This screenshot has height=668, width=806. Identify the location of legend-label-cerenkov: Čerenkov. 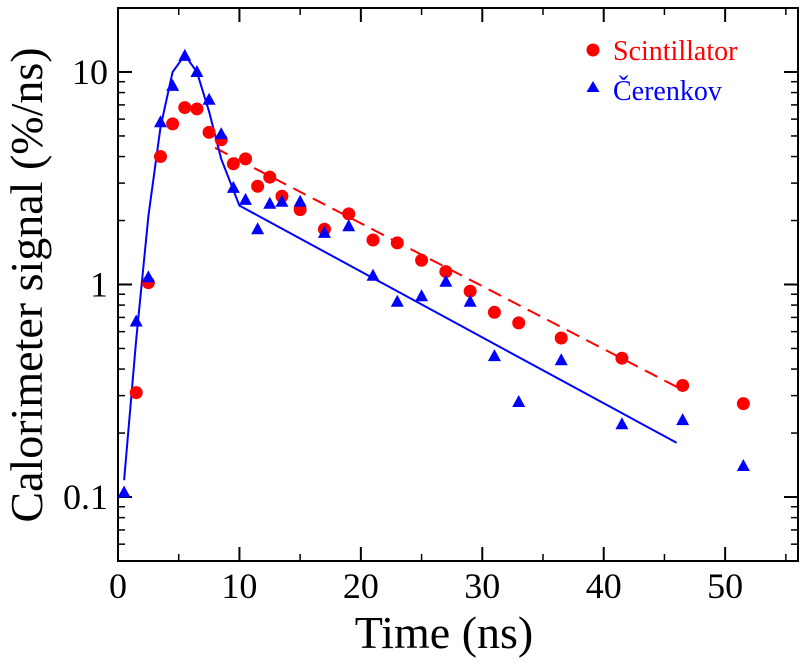
(667, 91).